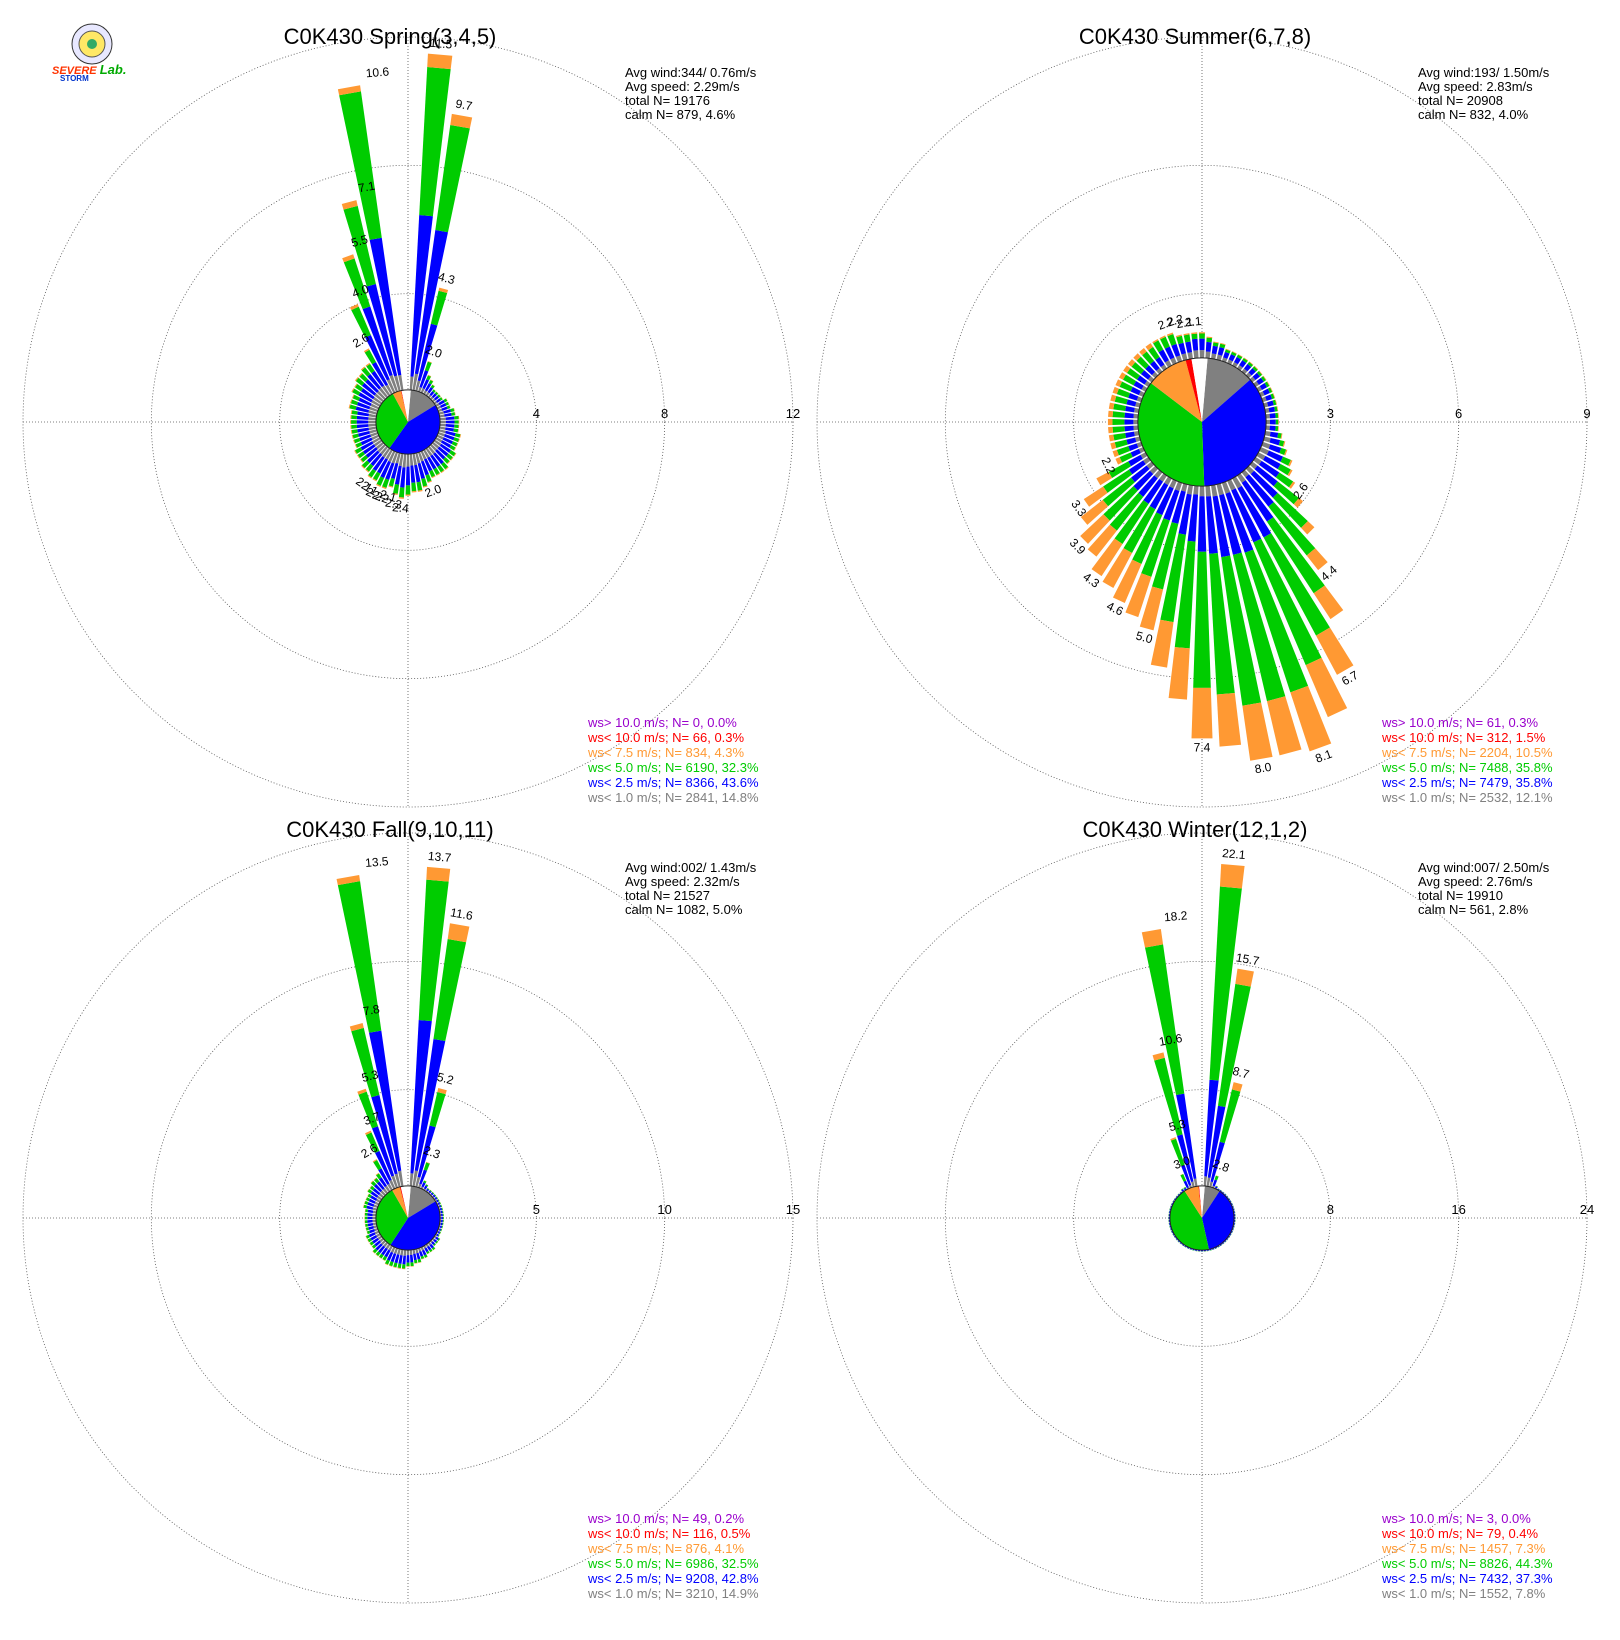 Image resolution: width=1620 pixels, height=1640 pixels. I want to click on chart-title: C0K430 Winter(12,1,2), so click(1195, 829).